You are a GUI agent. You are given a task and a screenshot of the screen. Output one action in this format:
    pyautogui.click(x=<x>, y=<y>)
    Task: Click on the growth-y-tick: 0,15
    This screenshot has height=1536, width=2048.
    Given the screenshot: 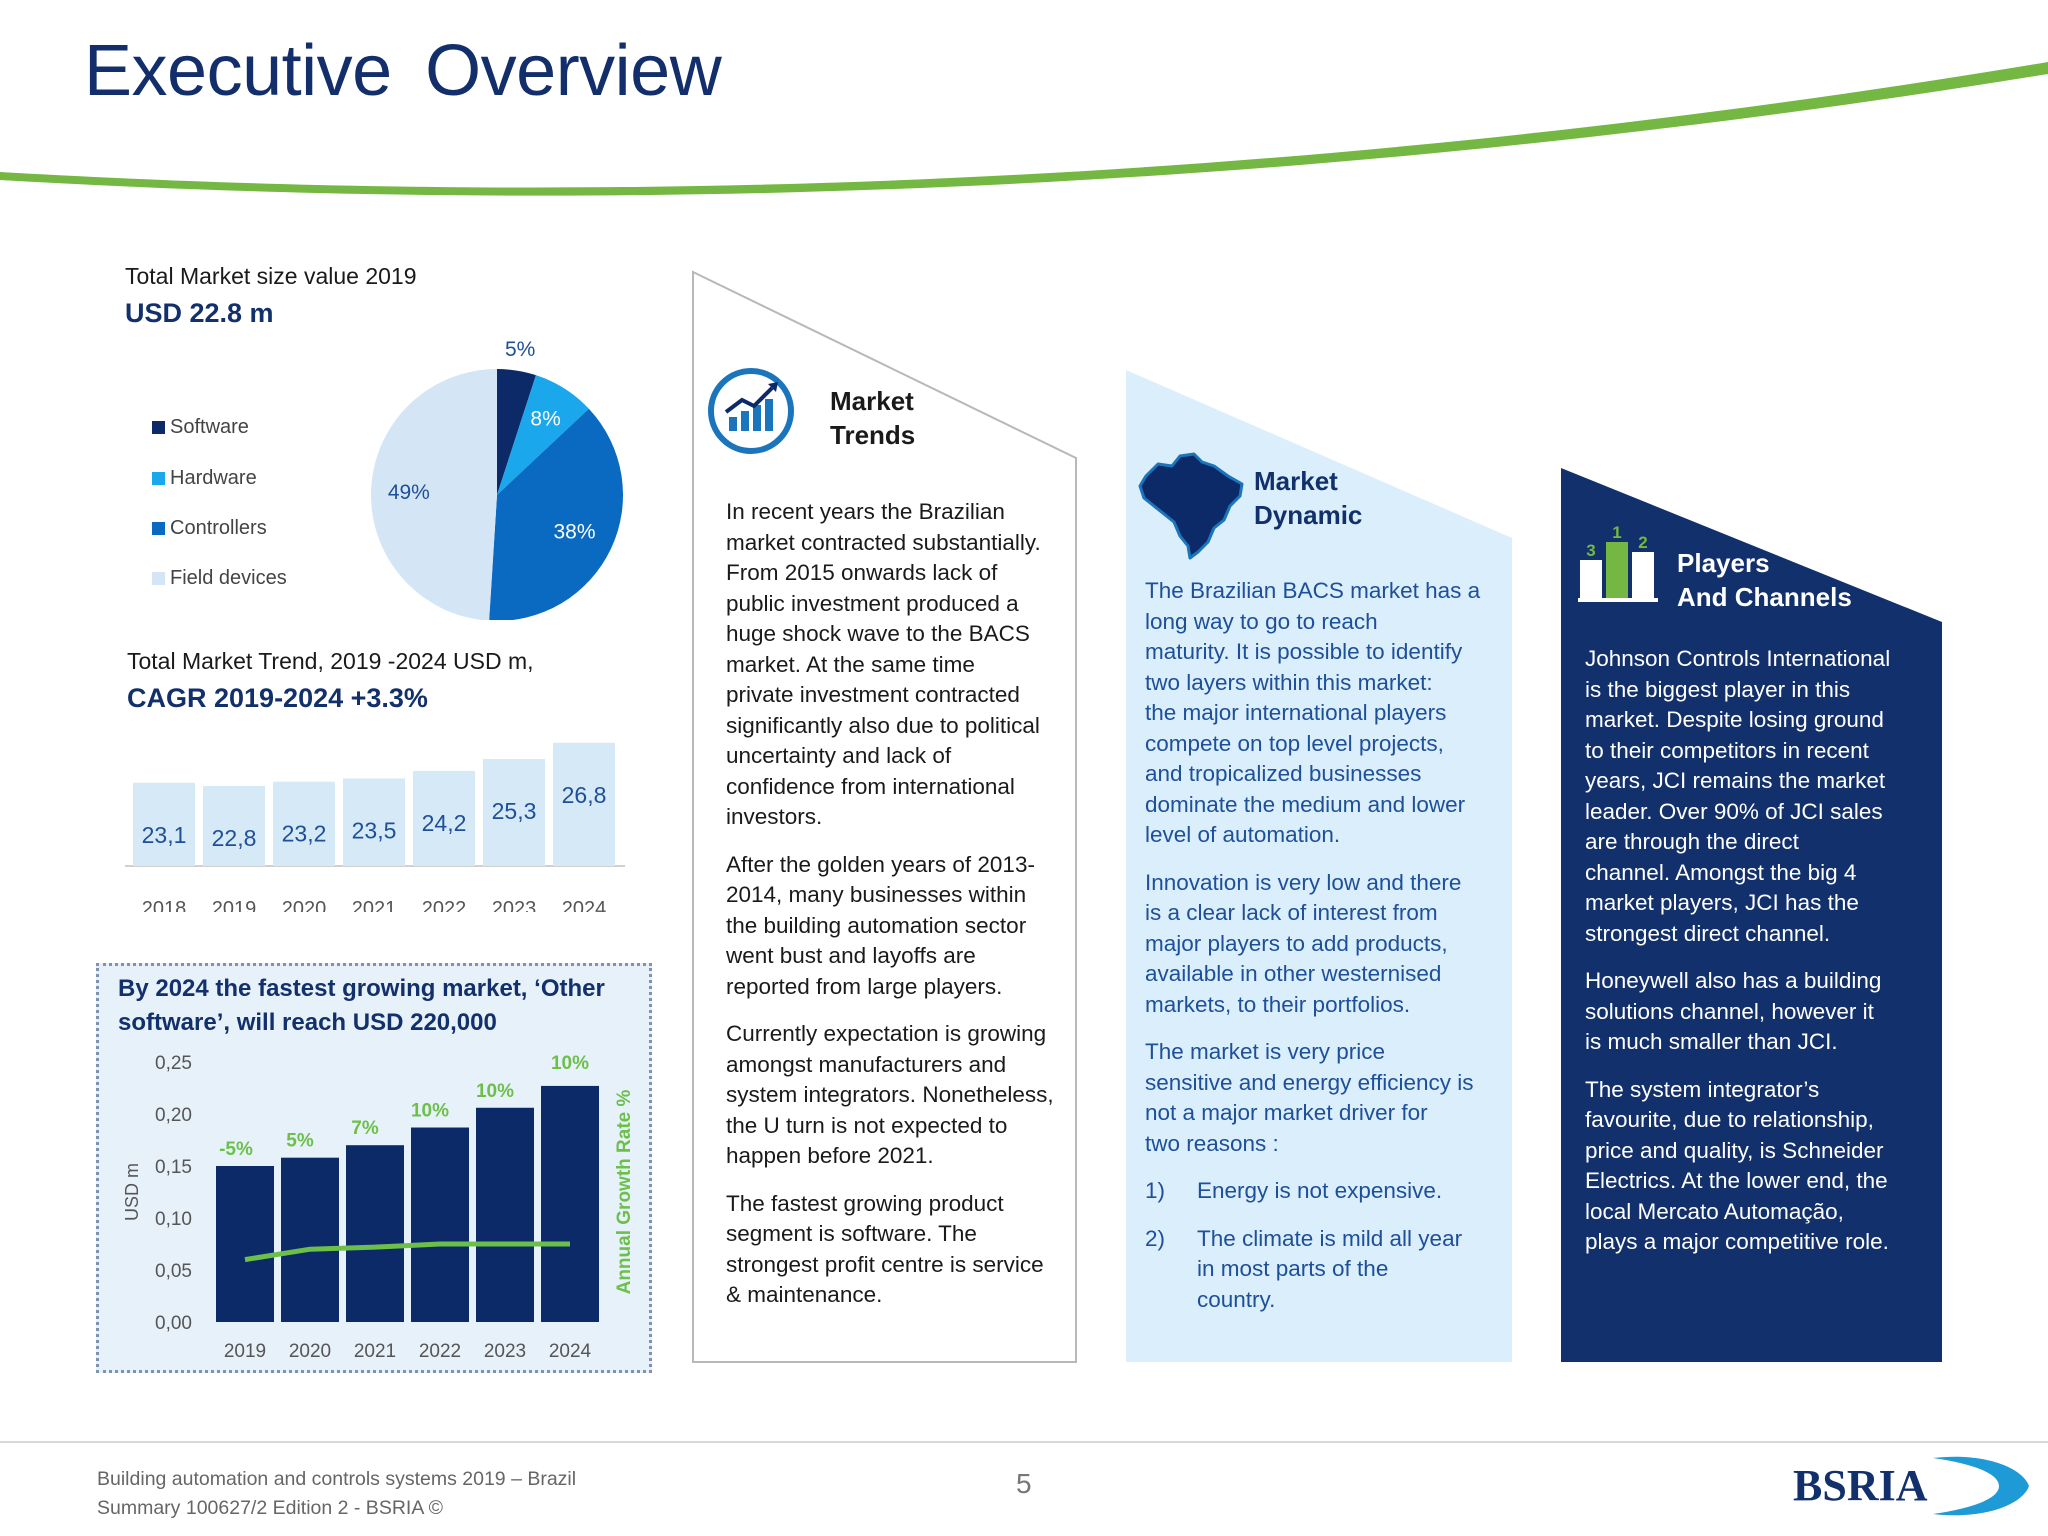 What is the action you would take?
    pyautogui.click(x=173, y=1167)
    